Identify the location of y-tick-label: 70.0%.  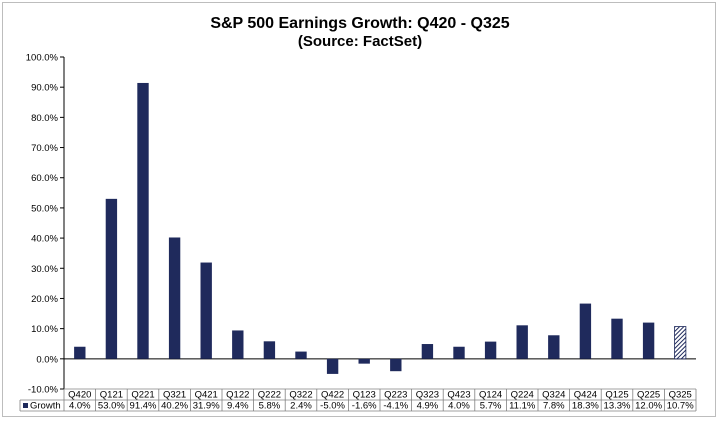
(44, 148).